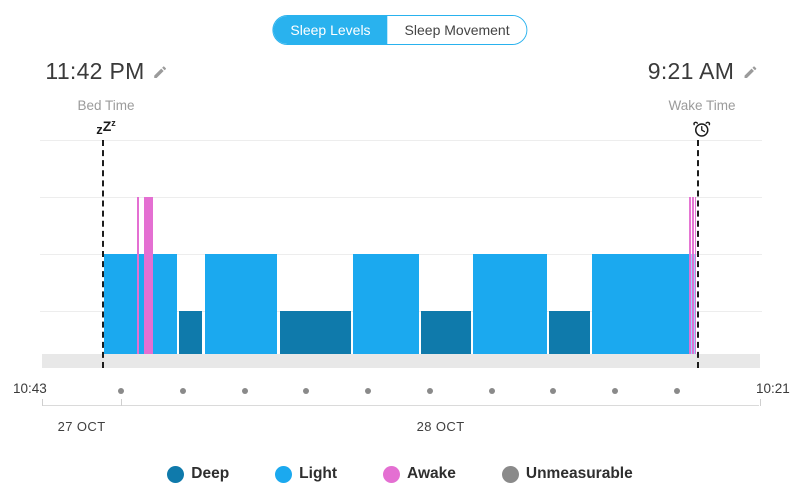 This screenshot has width=800, height=503. What do you see at coordinates (567, 474) in the screenshot?
I see `legend-item-unmeasurable: Unmeasurable` at bounding box center [567, 474].